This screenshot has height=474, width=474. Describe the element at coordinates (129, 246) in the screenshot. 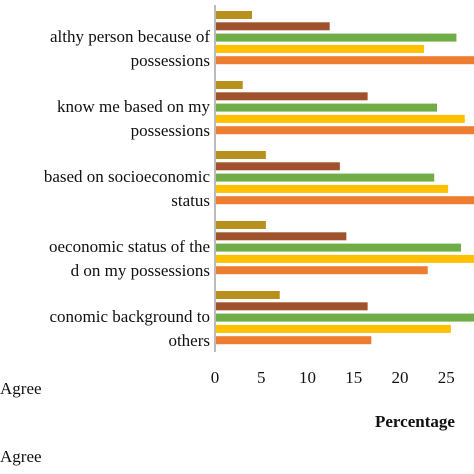

I see `y-tick-label: oeconomic status of the` at that location.